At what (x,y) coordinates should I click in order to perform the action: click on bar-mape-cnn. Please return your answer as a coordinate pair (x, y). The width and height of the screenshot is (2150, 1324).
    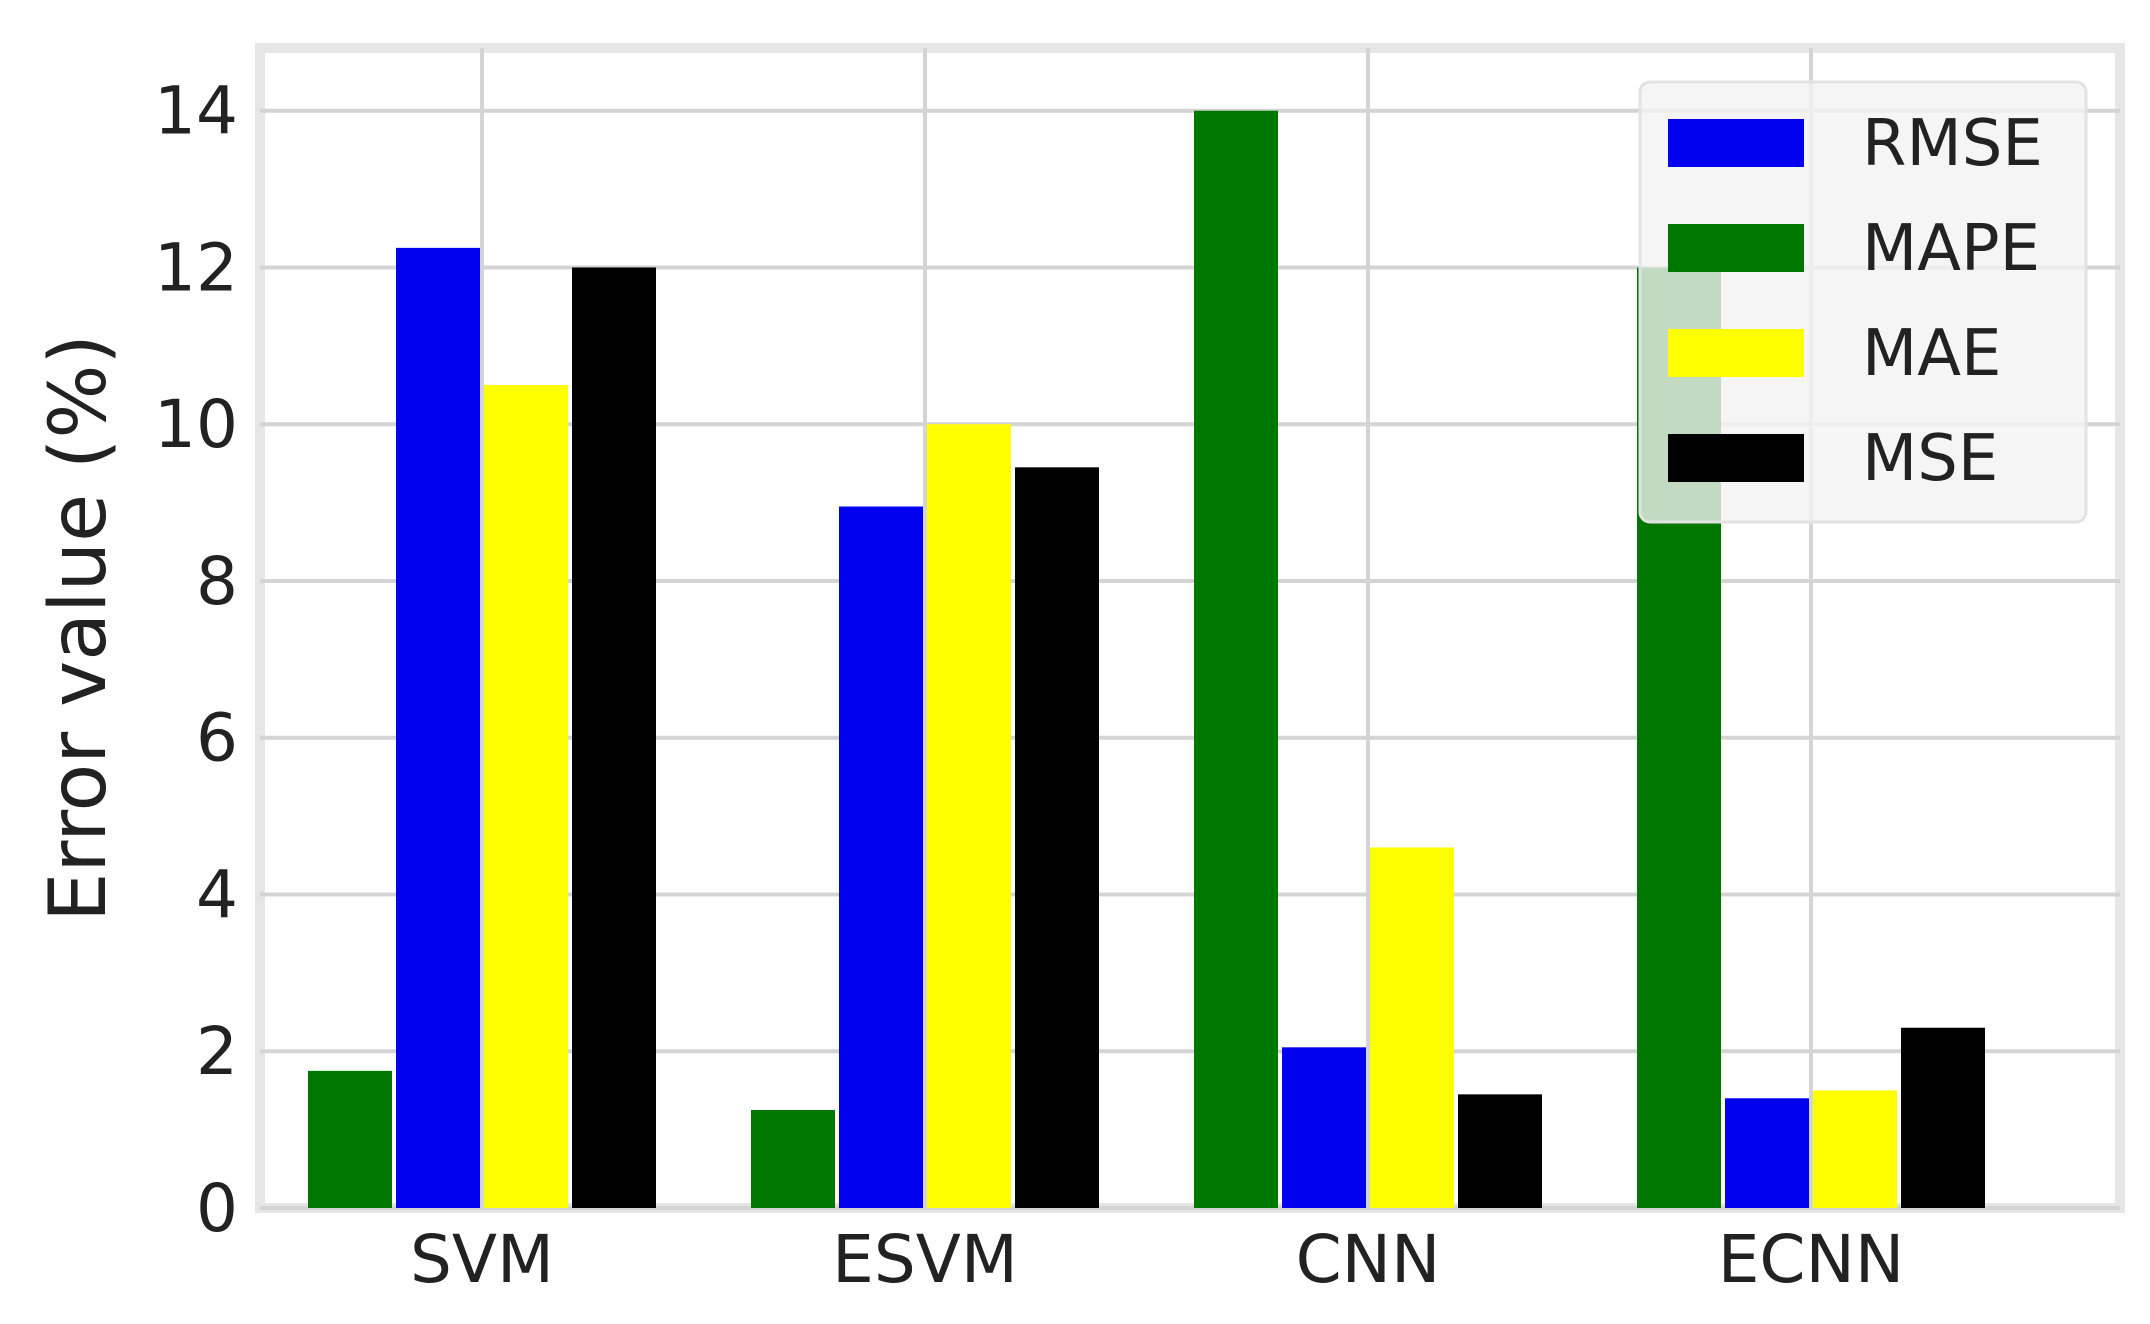
    Looking at the image, I should click on (1236, 659).